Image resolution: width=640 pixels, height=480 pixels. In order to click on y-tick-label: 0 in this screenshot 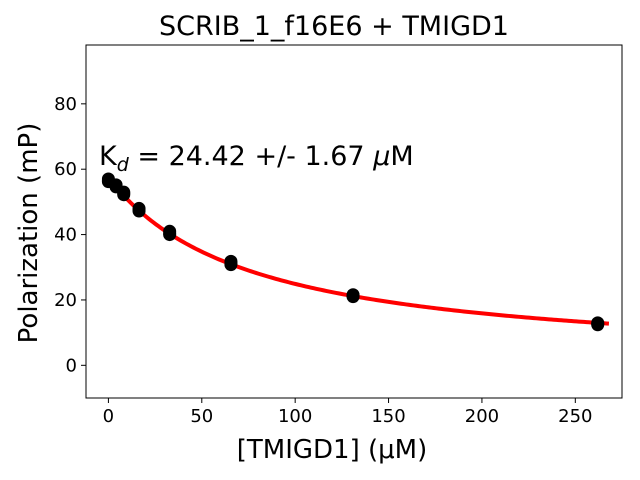, I will do `click(71, 365)`.